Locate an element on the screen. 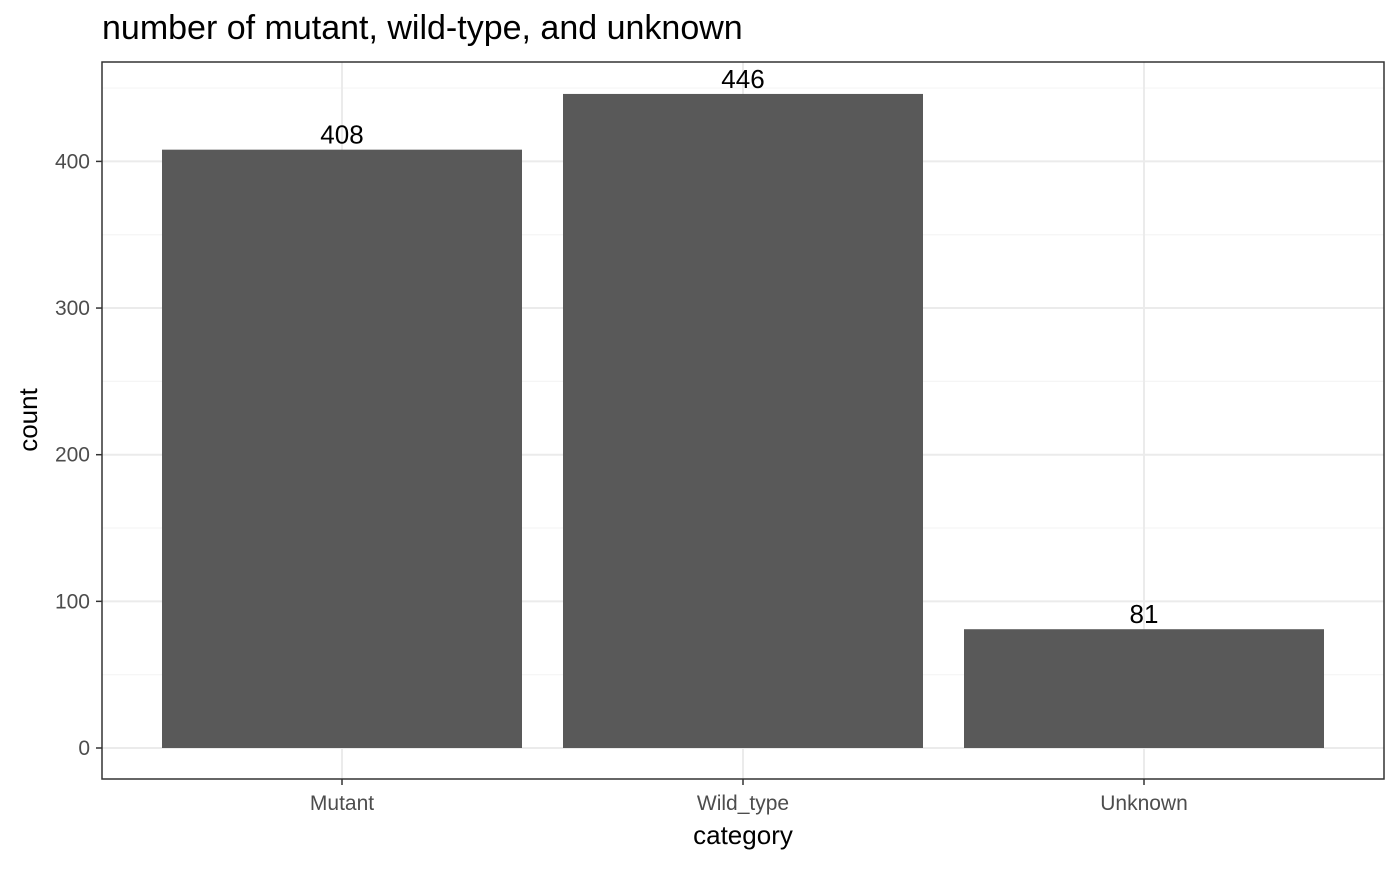 This screenshot has height=870, width=1400. bar-unknown is located at coordinates (1144, 688).